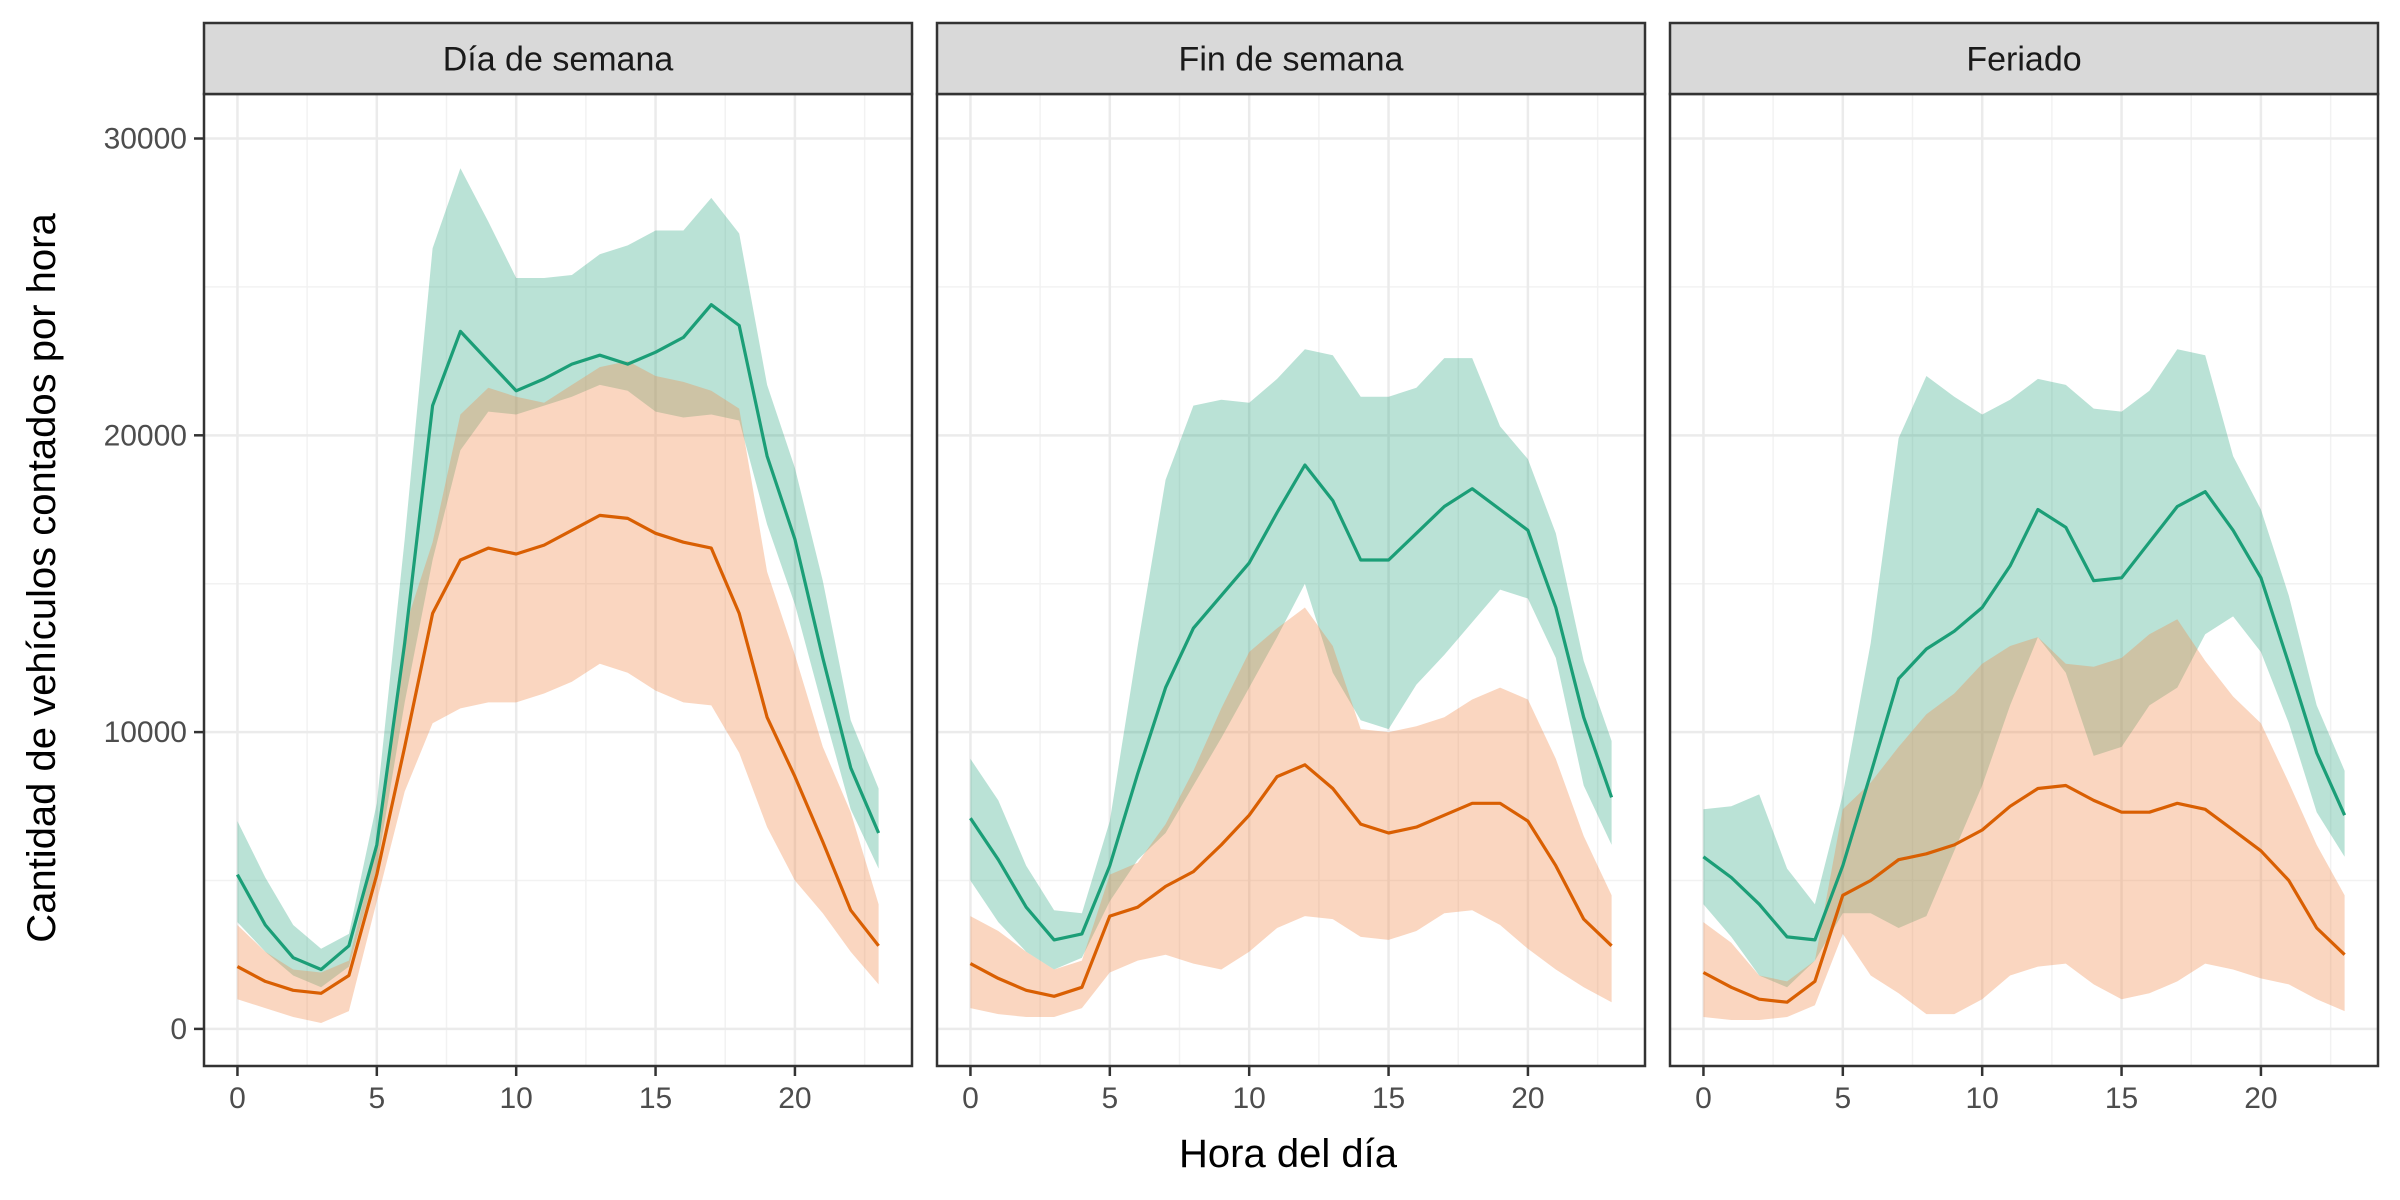 This screenshot has height=1200, width=2400. I want to click on y-tick-label: 10000, so click(145, 732).